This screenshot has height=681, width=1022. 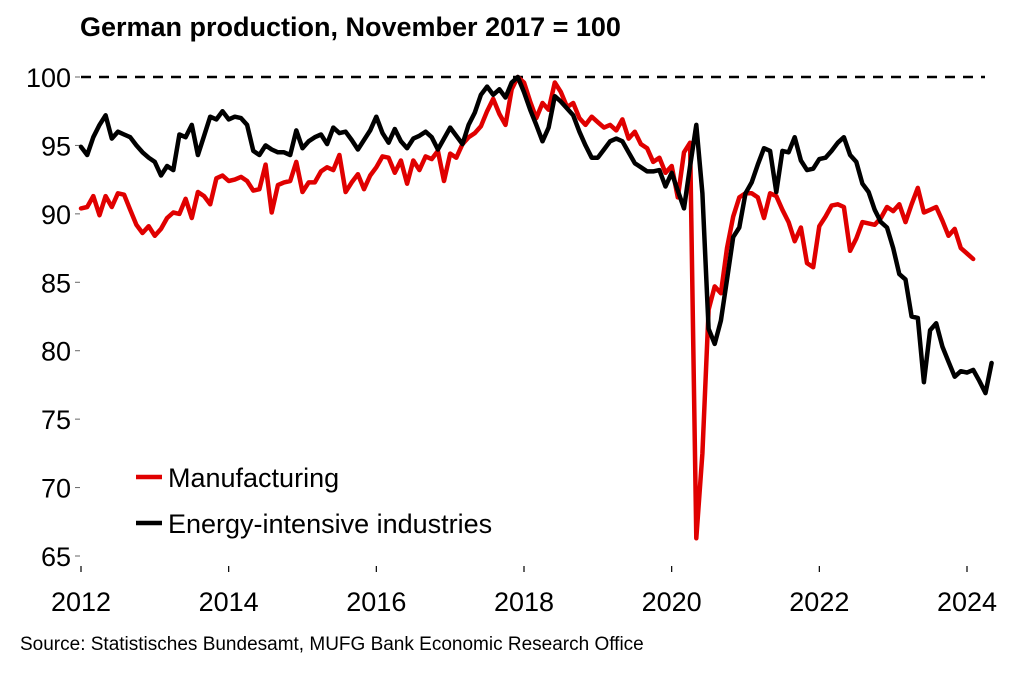 I want to click on legend-label-energy-intensive-industries: Energy-intensive industries, so click(x=330, y=524).